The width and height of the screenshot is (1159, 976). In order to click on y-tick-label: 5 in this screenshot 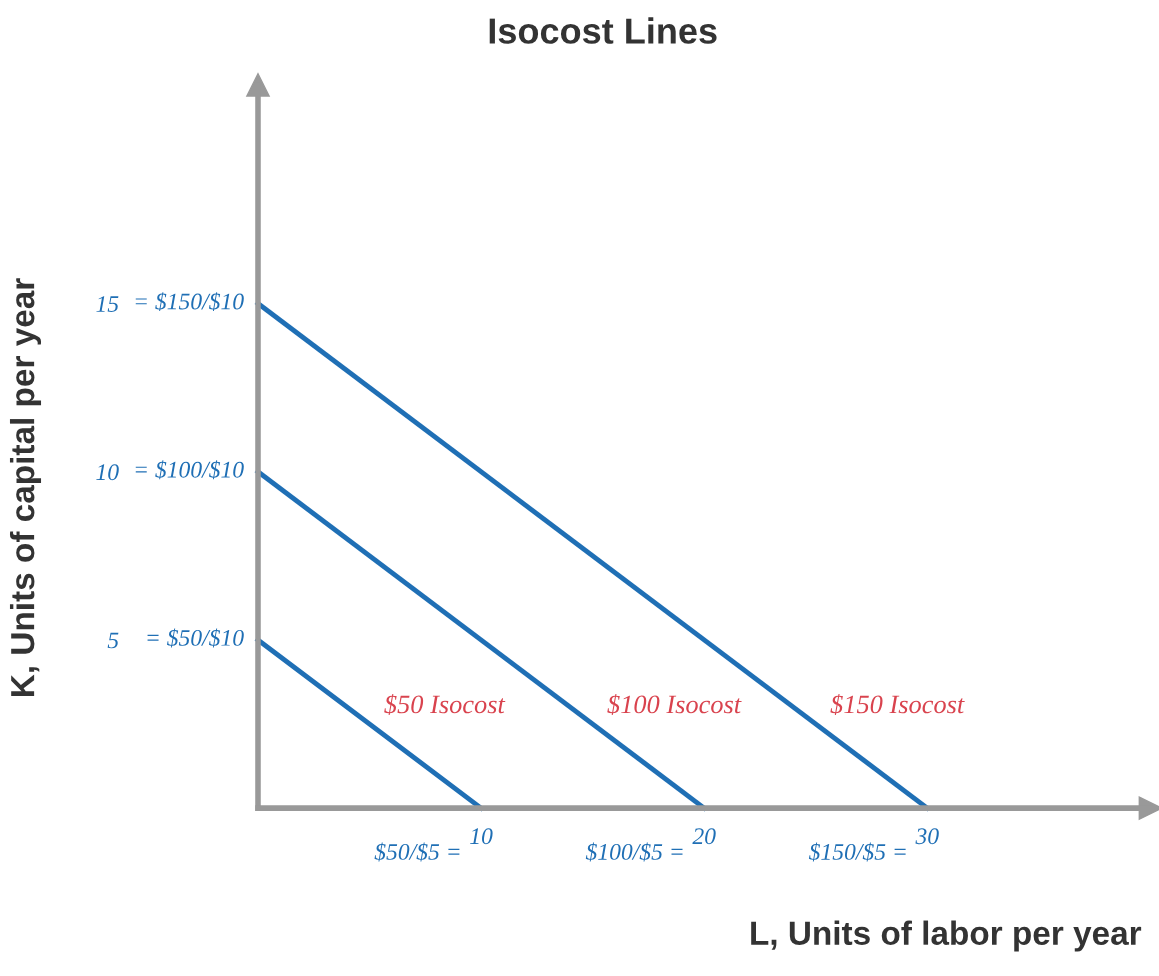, I will do `click(113, 640)`.